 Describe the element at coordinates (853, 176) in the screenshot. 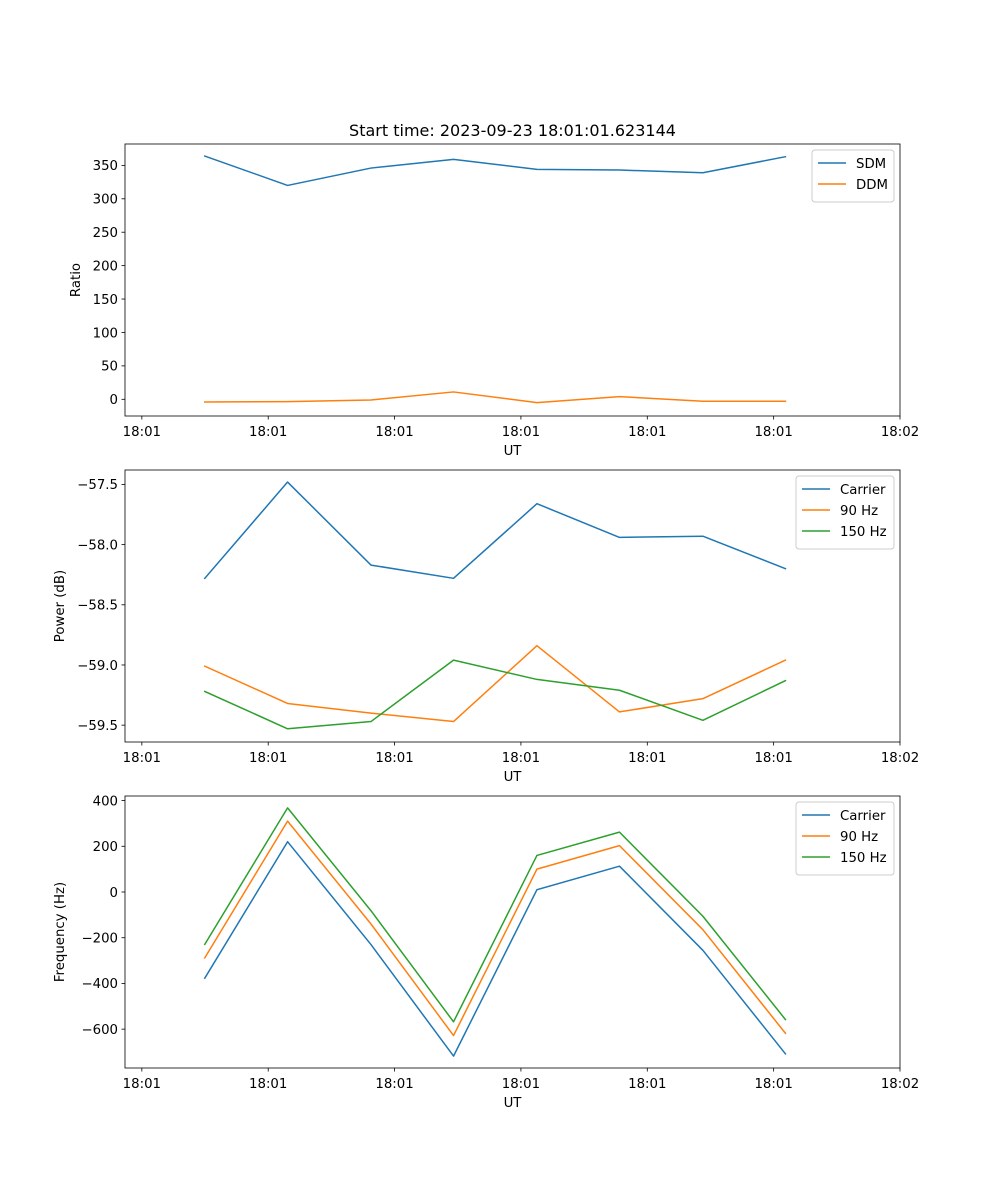

I see `legend: SDM DDM` at that location.